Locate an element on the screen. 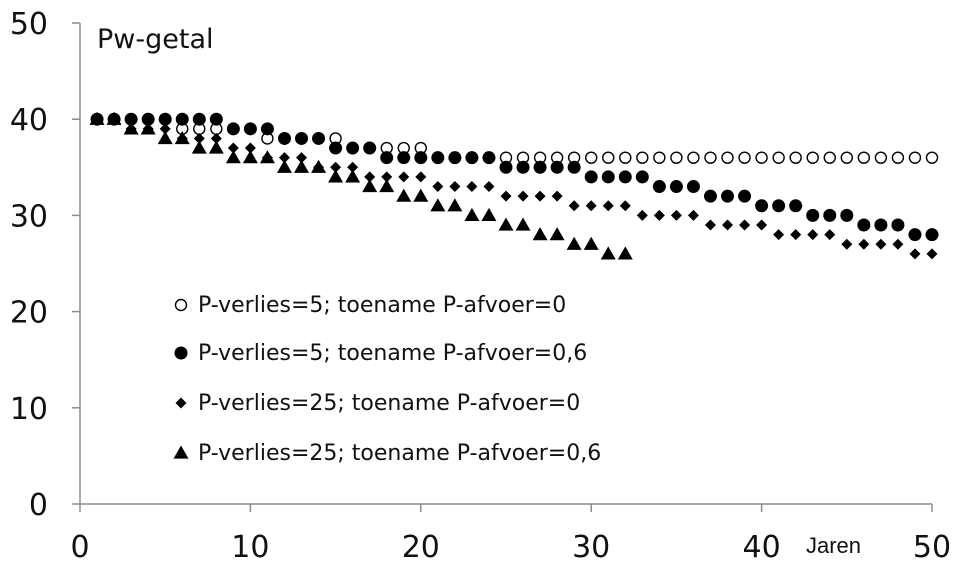 The height and width of the screenshot is (567, 954). y-tick-label: 30 is located at coordinates (29, 216).